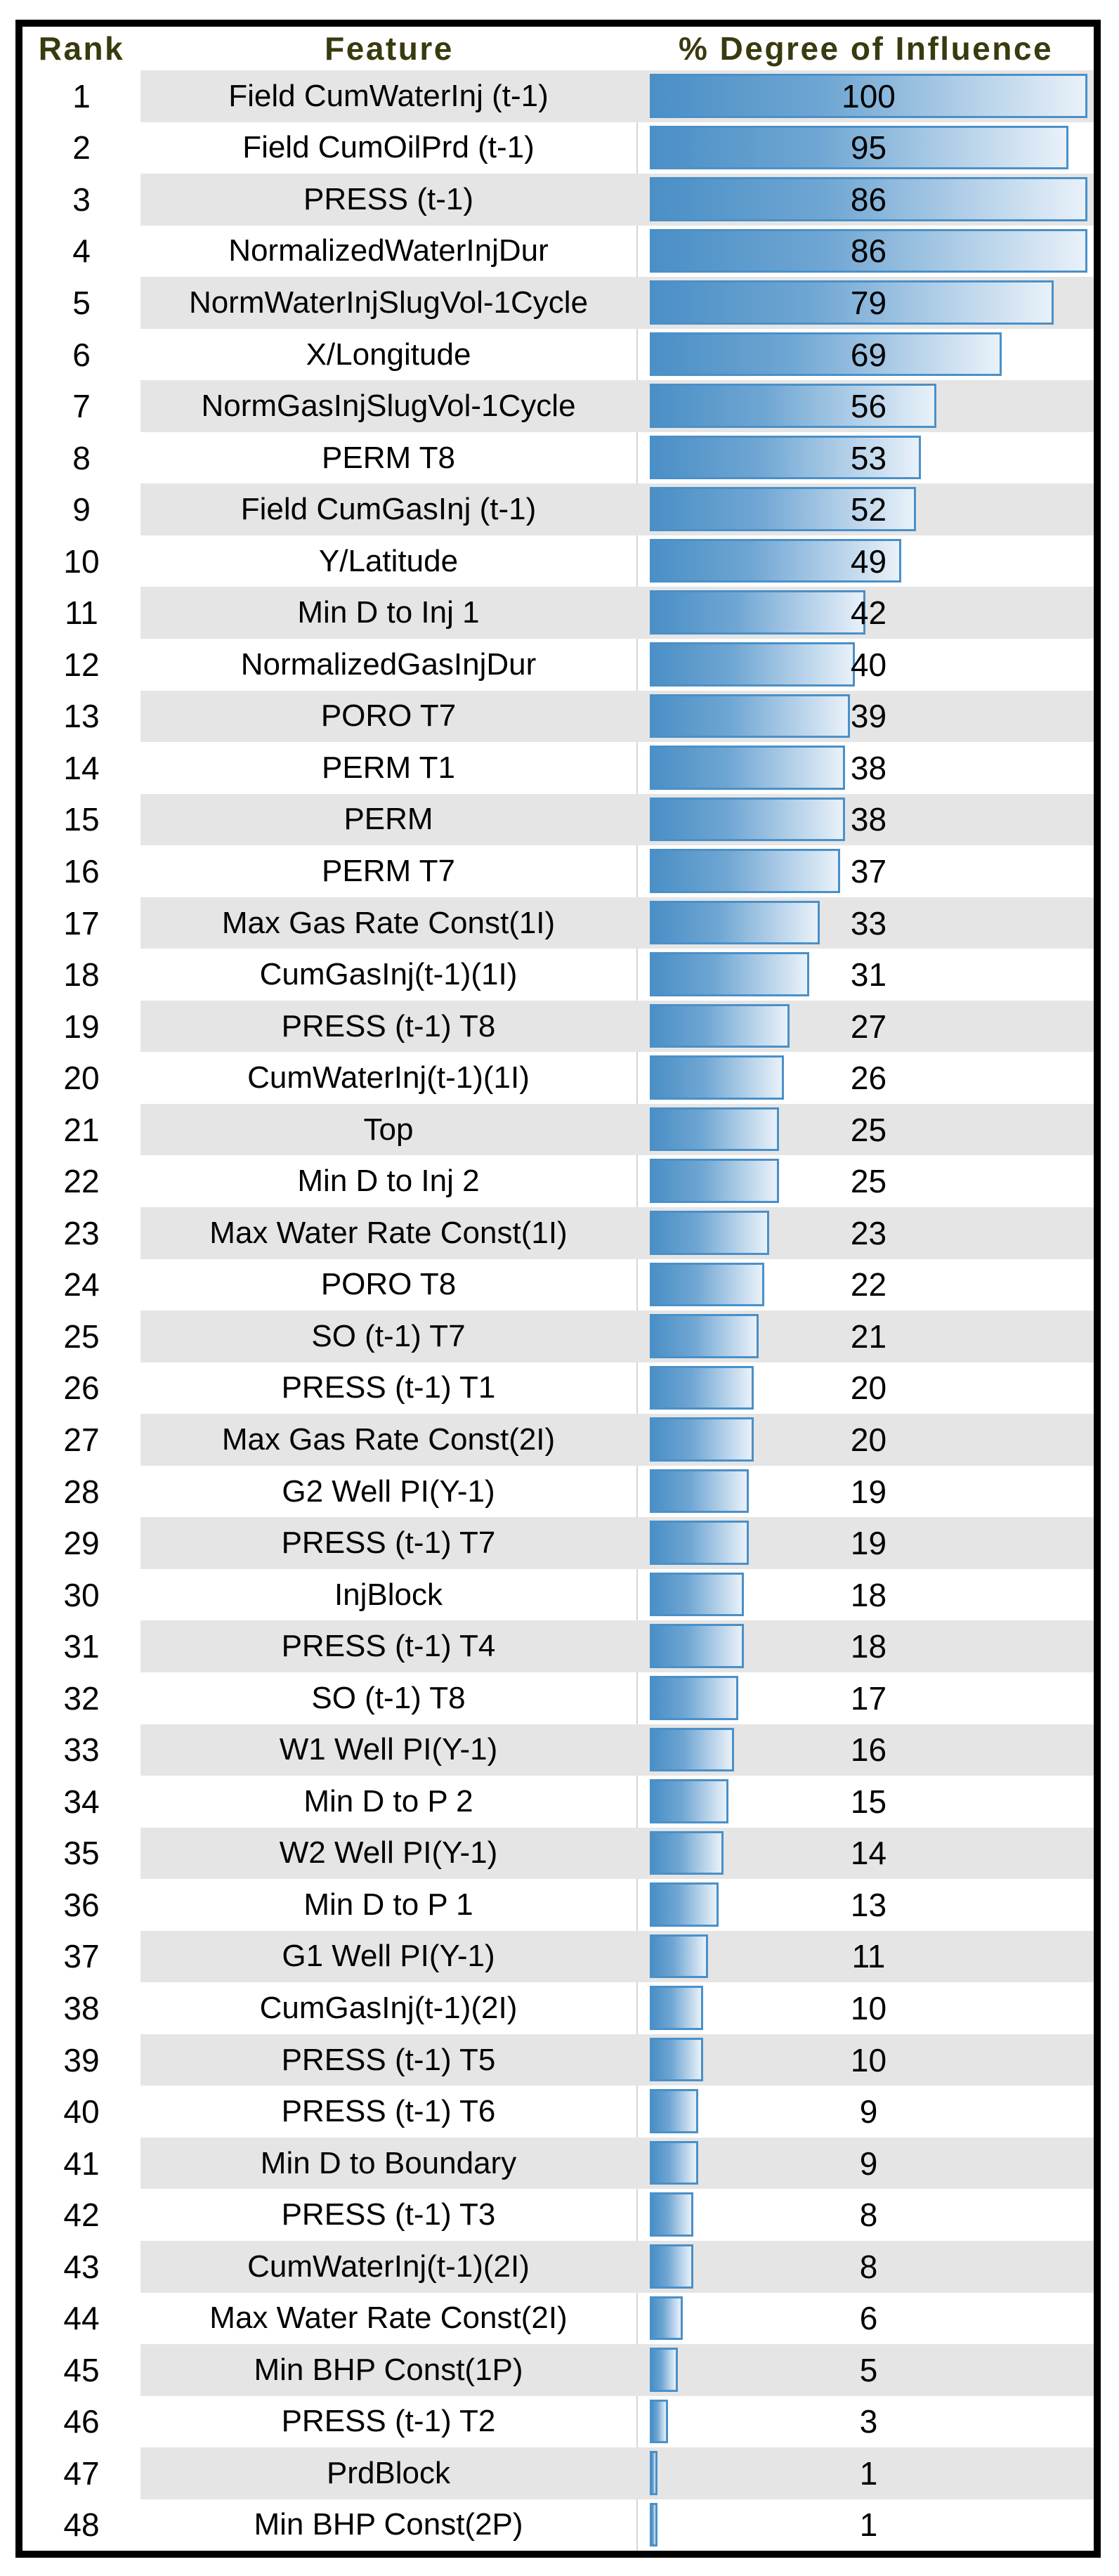 This screenshot has height=2576, width=1119. Describe the element at coordinates (868, 148) in the screenshot. I see `influence-value: 95` at that location.